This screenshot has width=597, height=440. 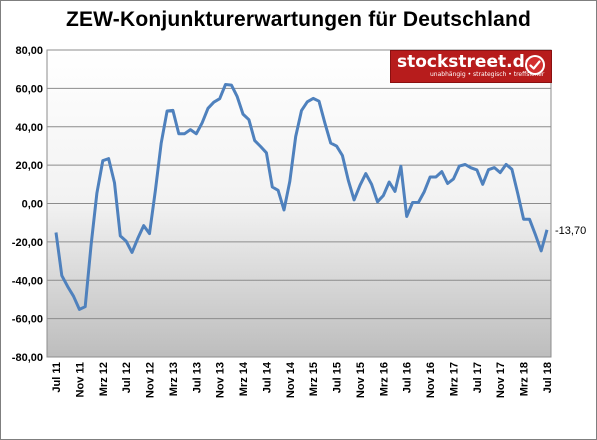 What do you see at coordinates (174, 379) in the screenshot?
I see `x-tick-label: Mrz 13` at bounding box center [174, 379].